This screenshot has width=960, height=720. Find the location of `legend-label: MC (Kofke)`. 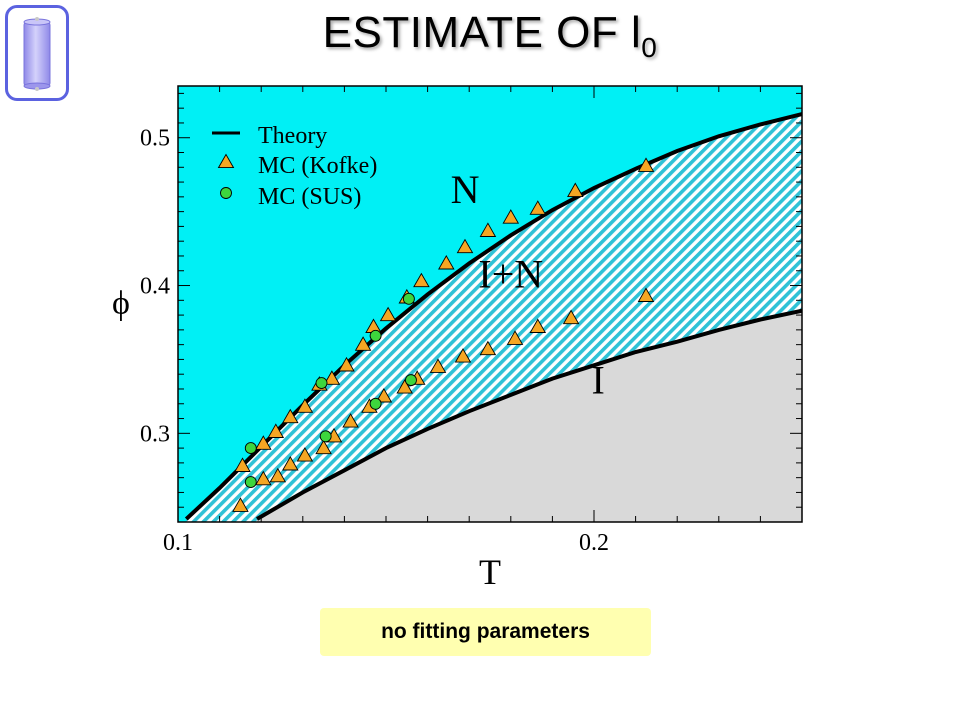

legend-label: MC (Kofke) is located at coordinates (317, 166).